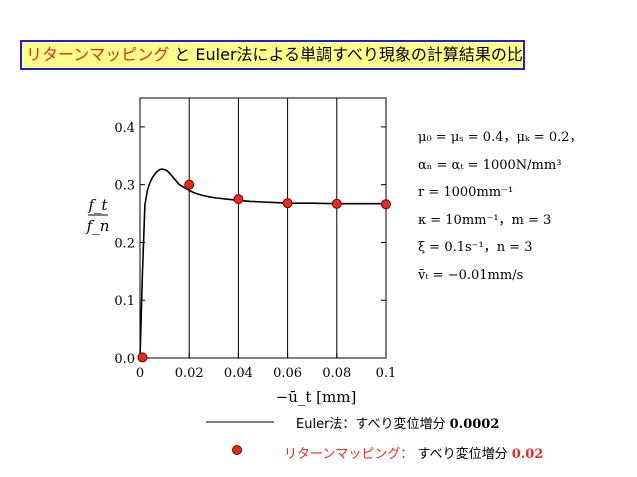  Describe the element at coordinates (287, 373) in the screenshot. I see `x-tick-label: 0.06` at that location.